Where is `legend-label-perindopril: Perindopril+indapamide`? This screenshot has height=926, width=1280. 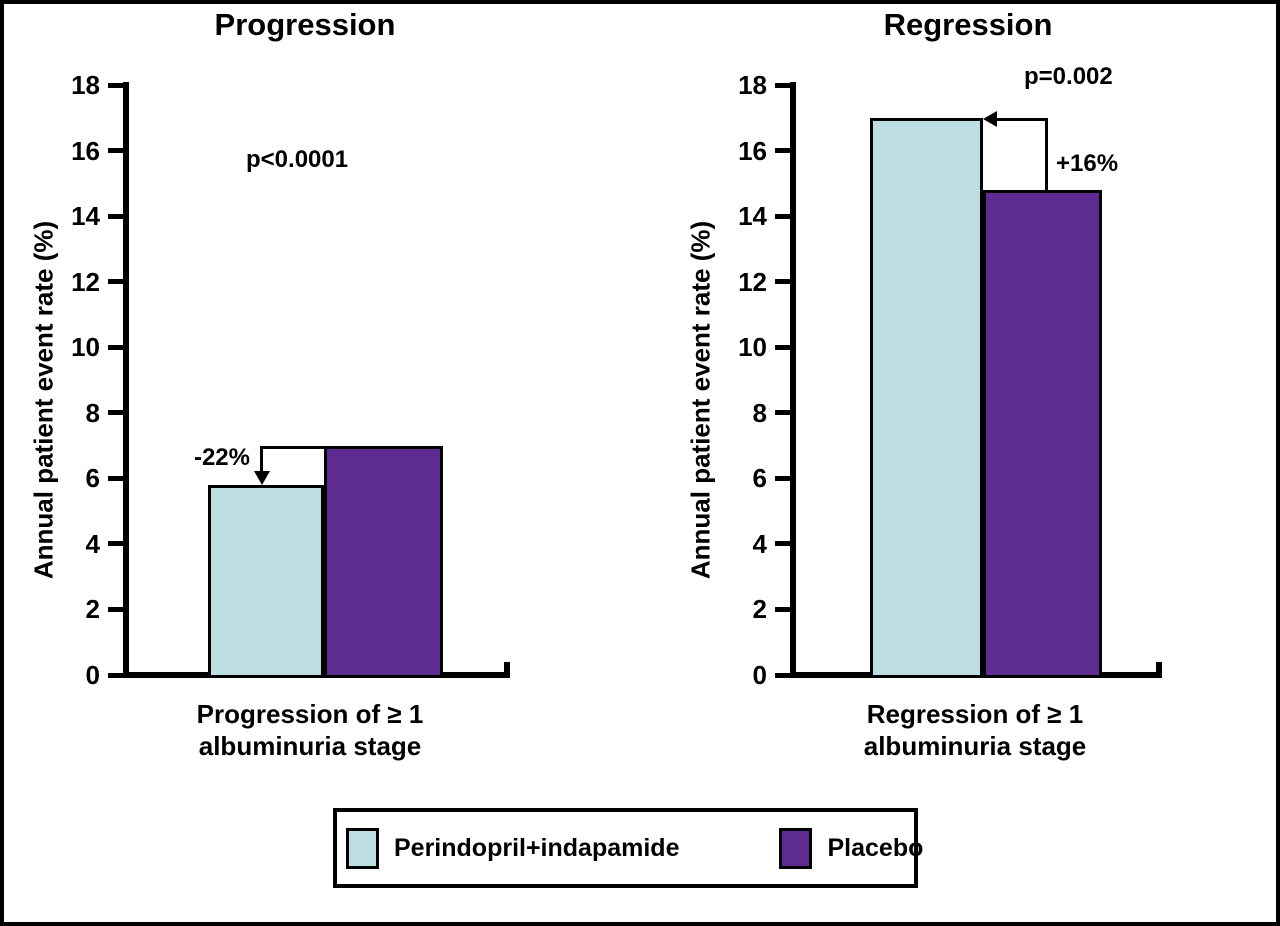 legend-label-perindopril: Perindopril+indapamide is located at coordinates (537, 847).